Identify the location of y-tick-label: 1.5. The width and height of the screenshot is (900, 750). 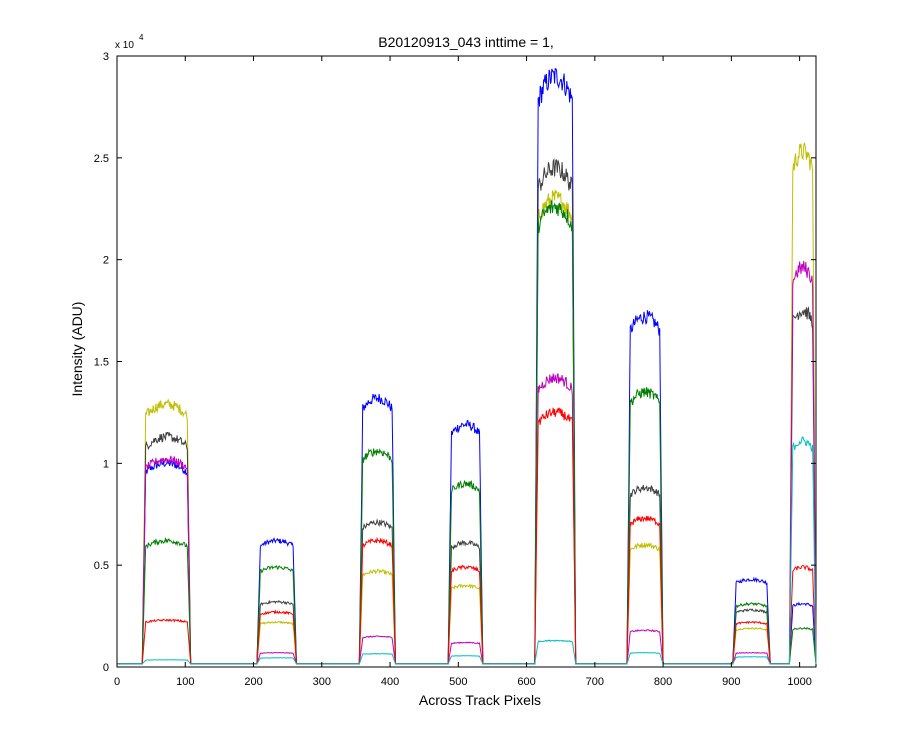
(101, 363).